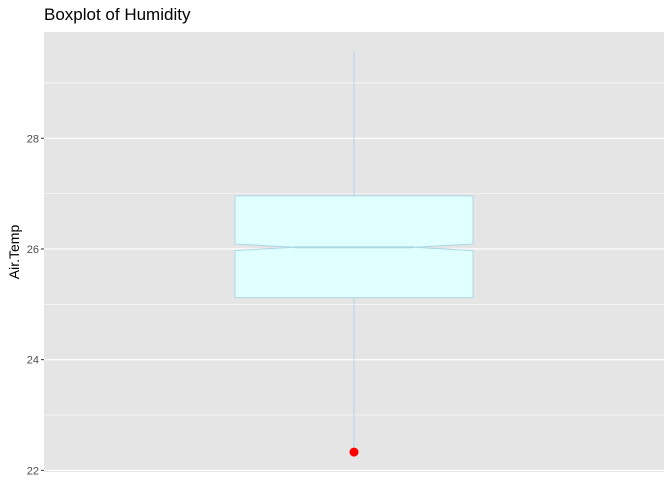 The image size is (672, 480). What do you see at coordinates (33, 361) in the screenshot?
I see `y-tick-label: 24` at bounding box center [33, 361].